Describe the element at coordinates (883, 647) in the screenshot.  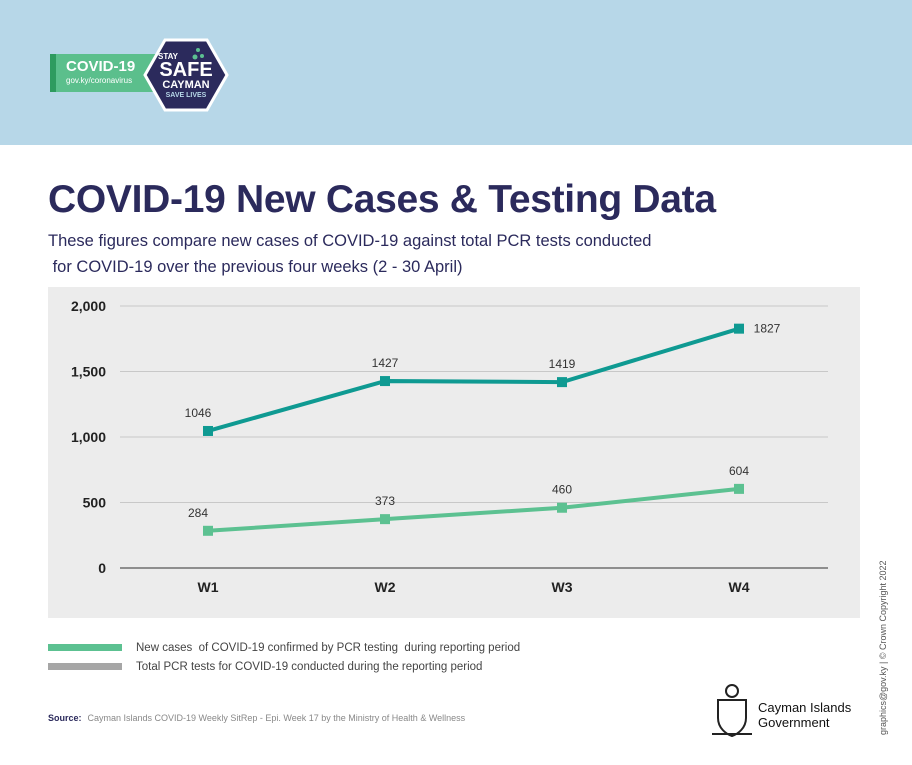
I see `copyright-note: graphics@gov.ky | © Crown Copyright 2022` at that location.